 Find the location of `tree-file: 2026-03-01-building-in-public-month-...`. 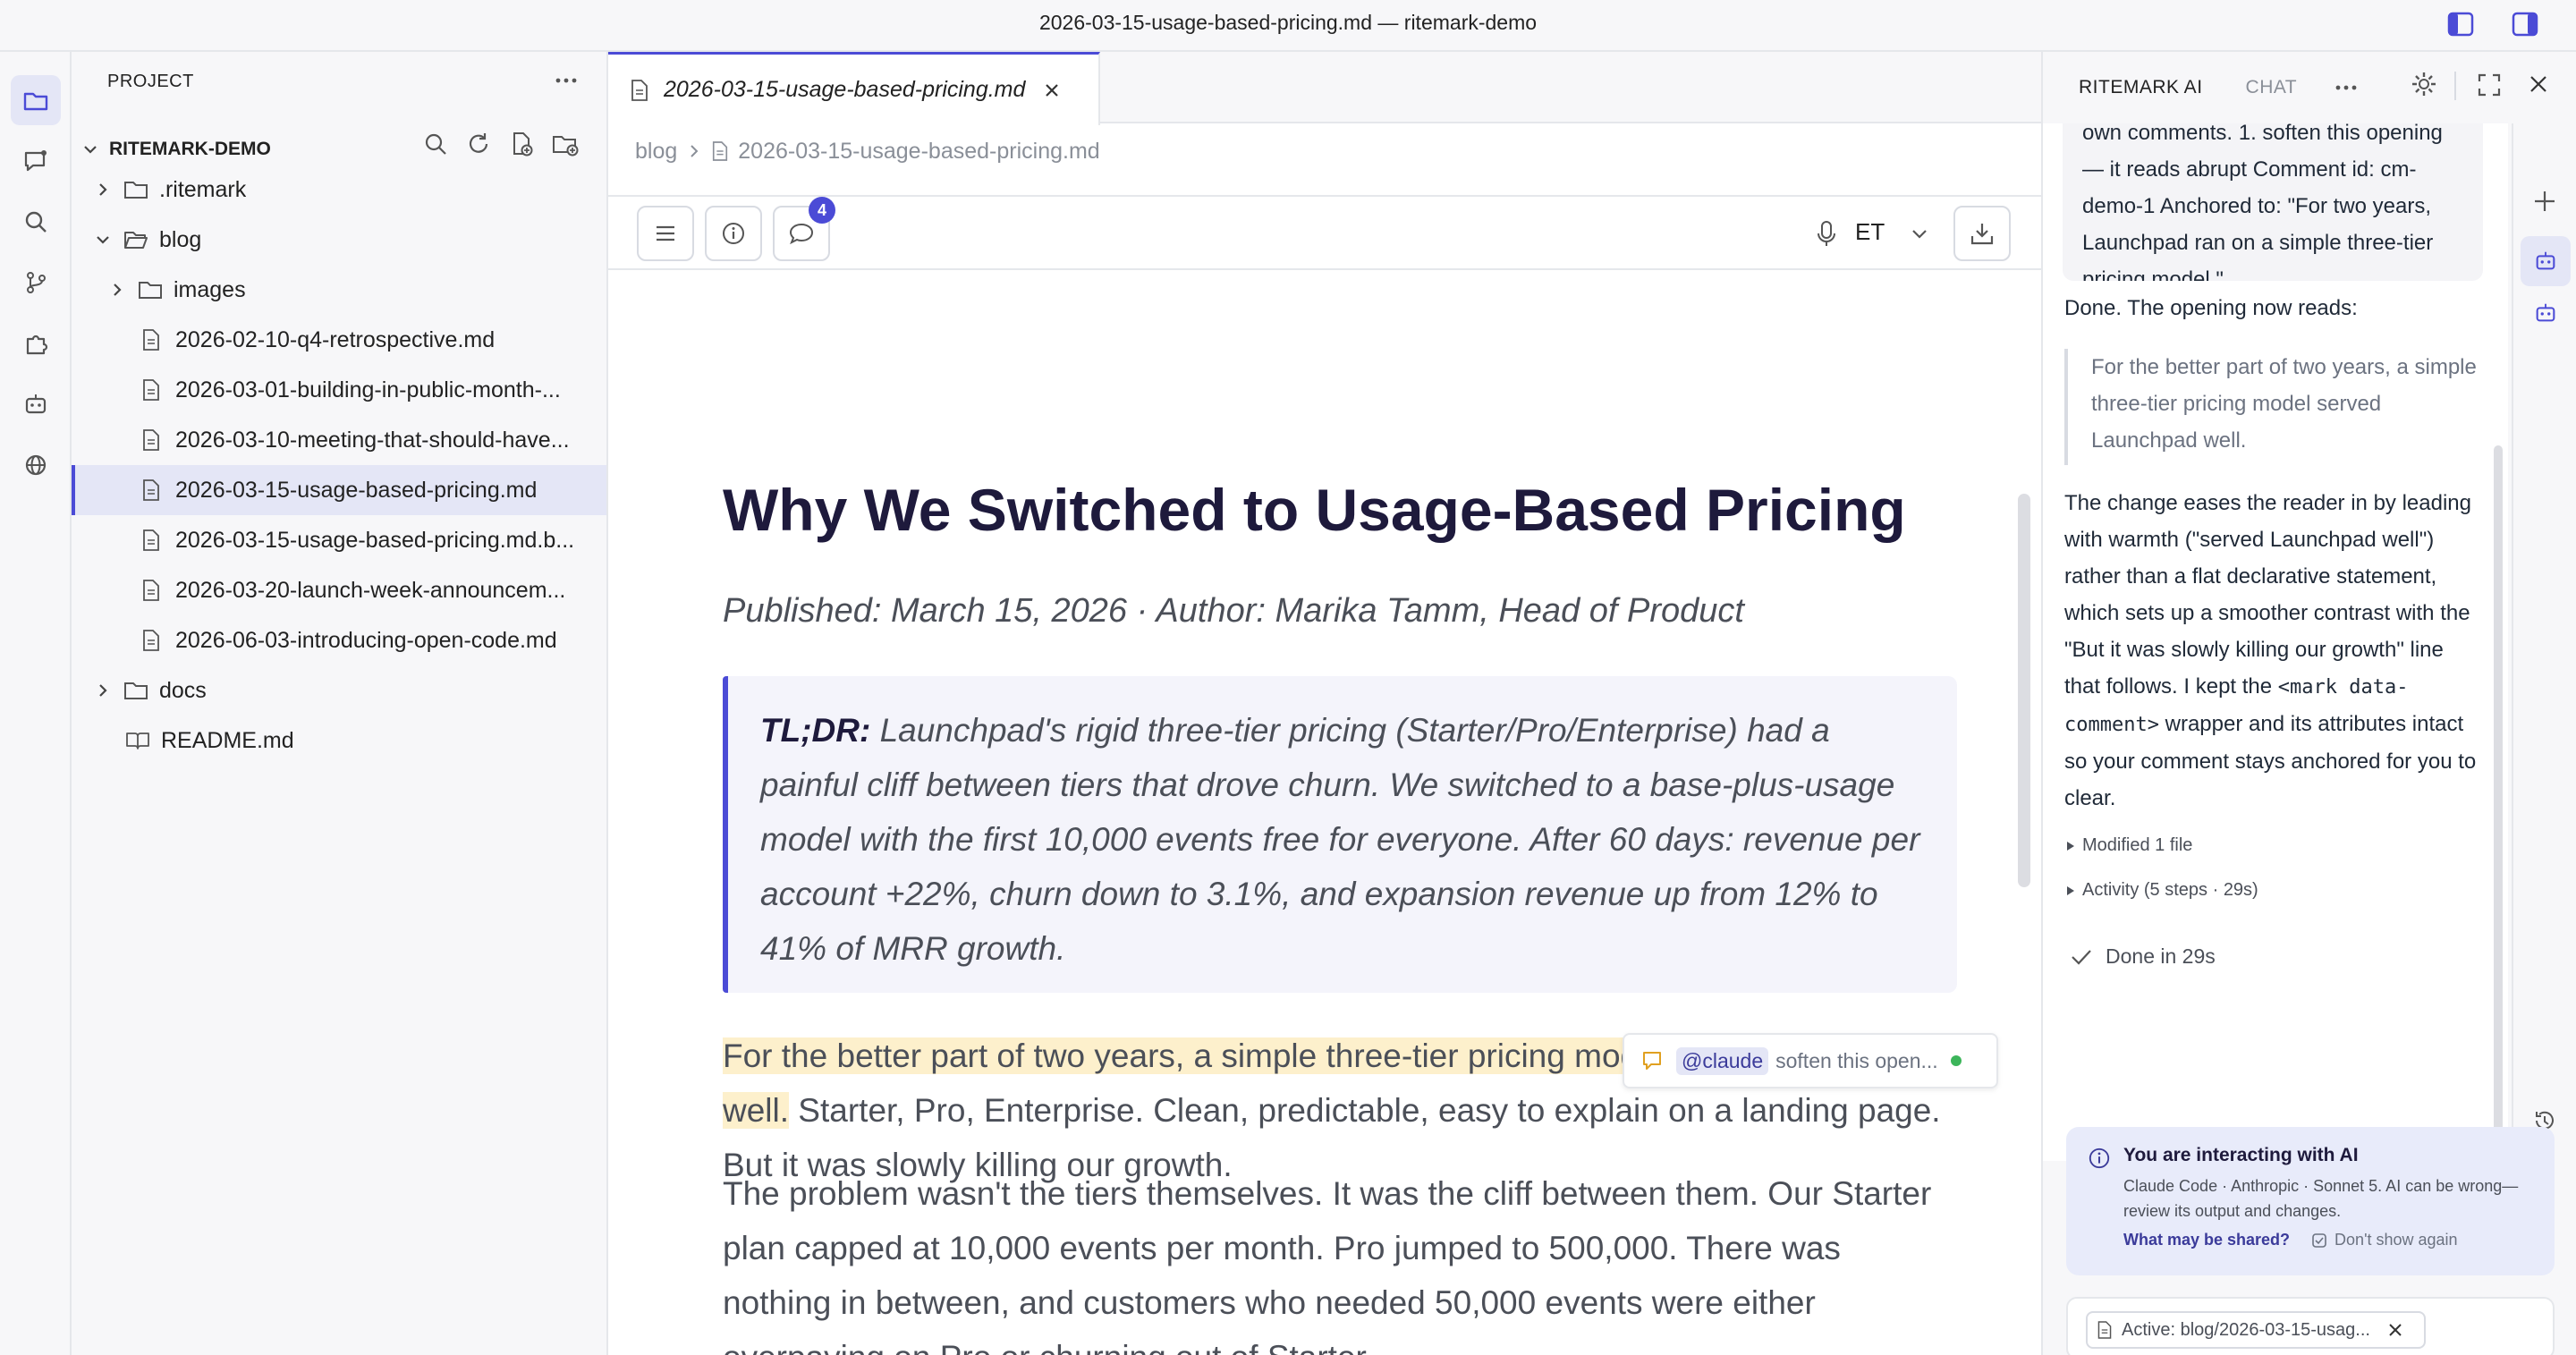

tree-file: 2026-03-01-building-in-public-month-... is located at coordinates (339, 390).